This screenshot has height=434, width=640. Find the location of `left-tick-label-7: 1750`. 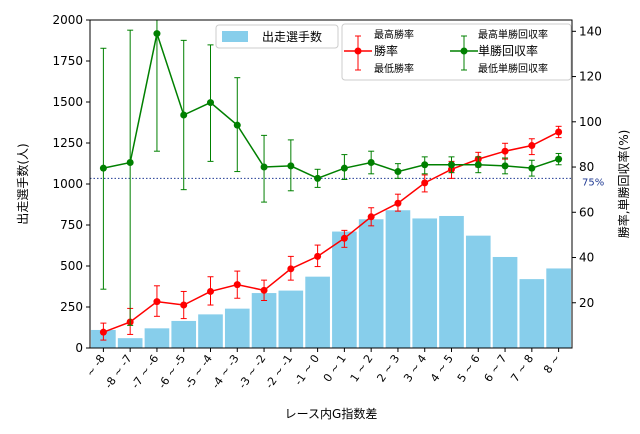

left-tick-label-7: 1750 is located at coordinates (67, 61).